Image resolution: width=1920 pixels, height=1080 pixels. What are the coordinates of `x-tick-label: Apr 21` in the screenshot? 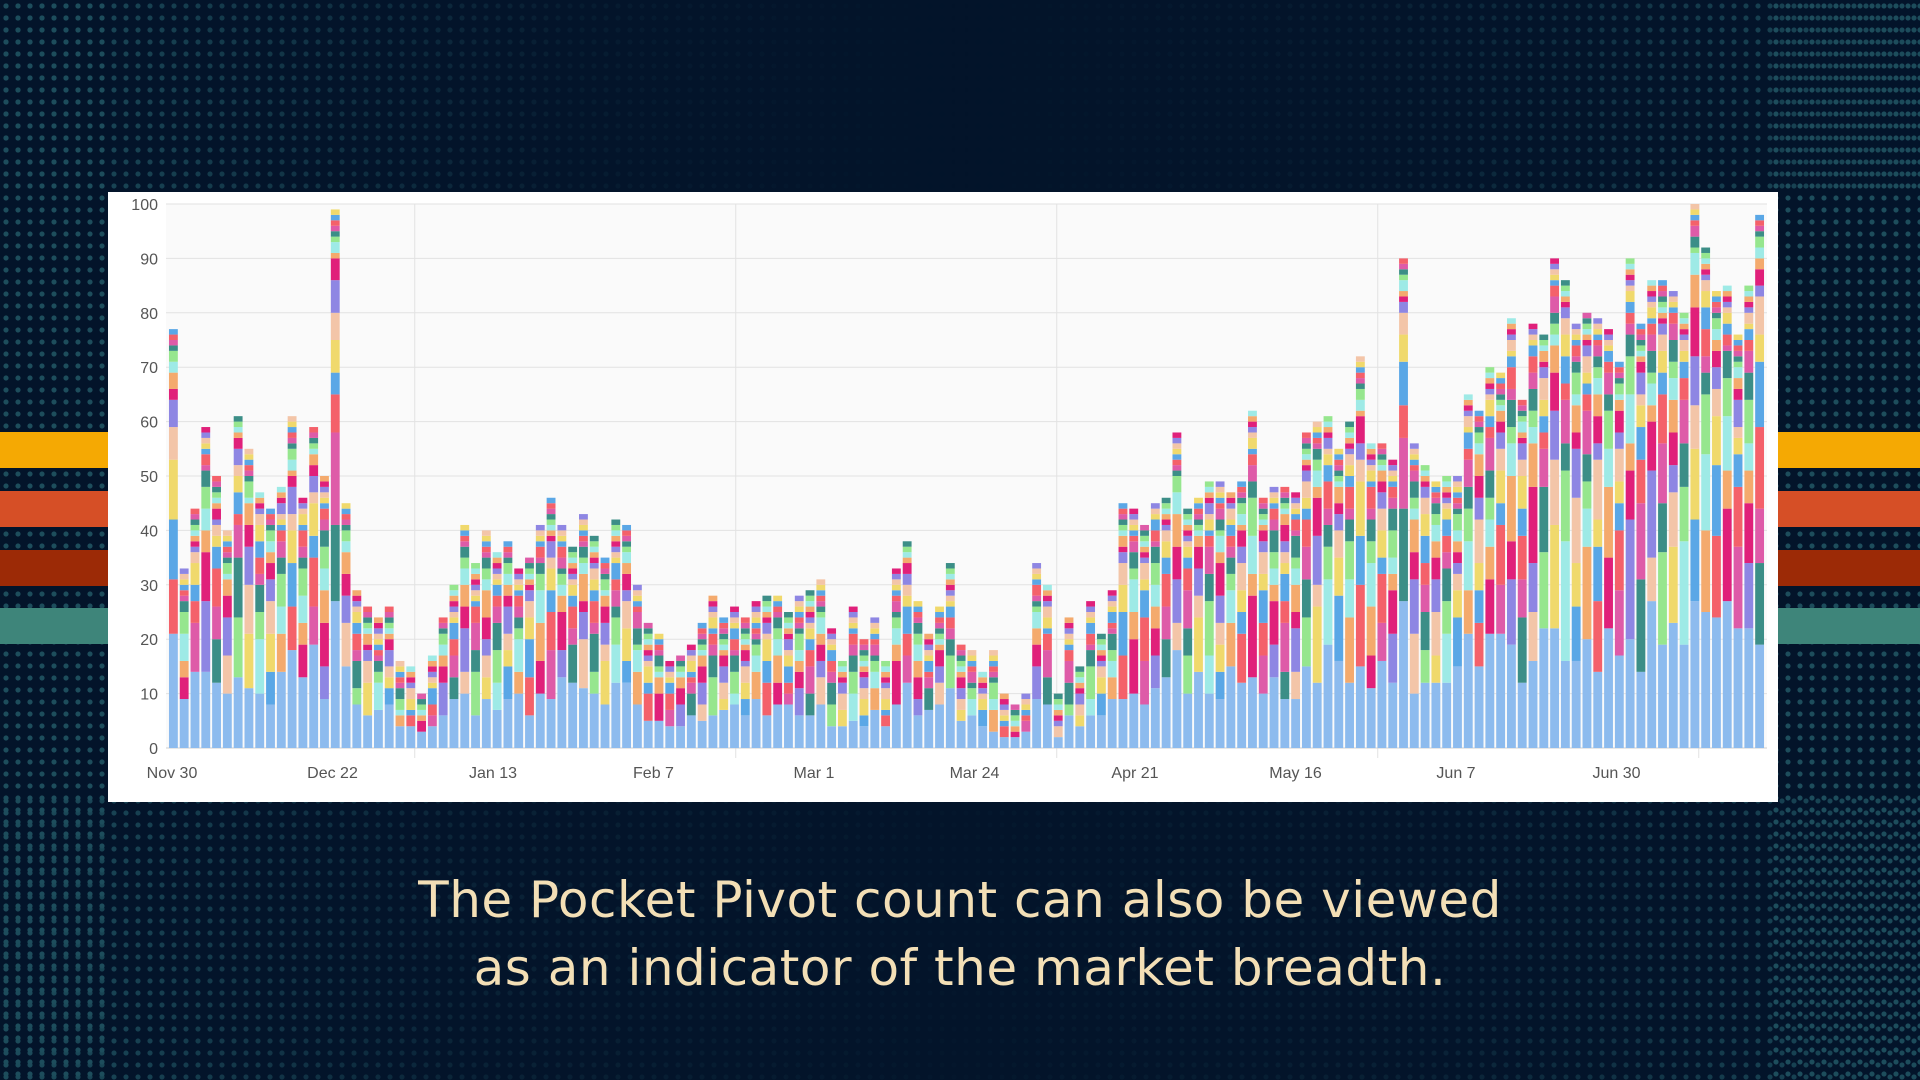 It's located at (1134, 773).